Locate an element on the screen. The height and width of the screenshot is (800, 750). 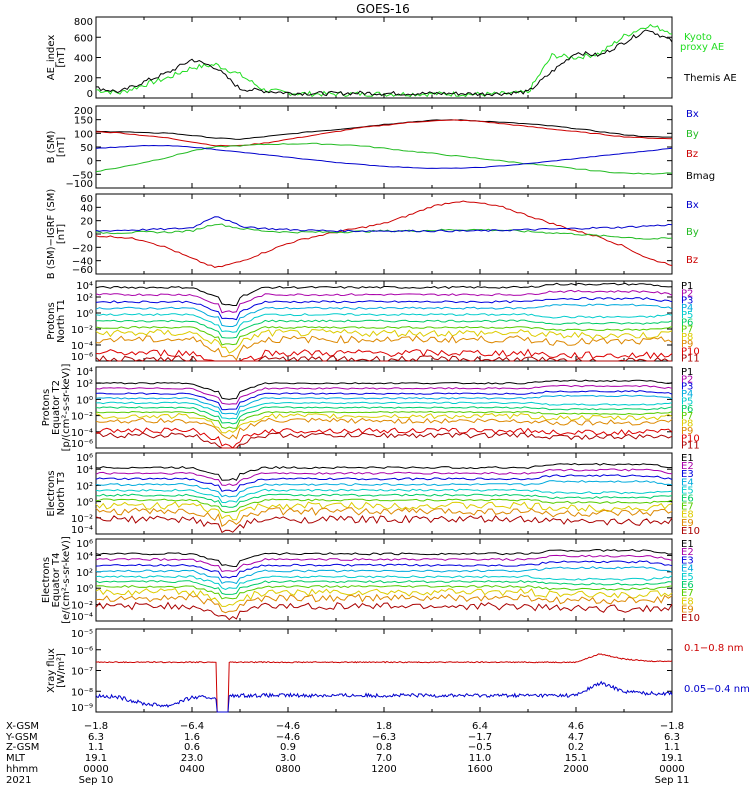
panel-frame-ae is located at coordinates (384, 57).